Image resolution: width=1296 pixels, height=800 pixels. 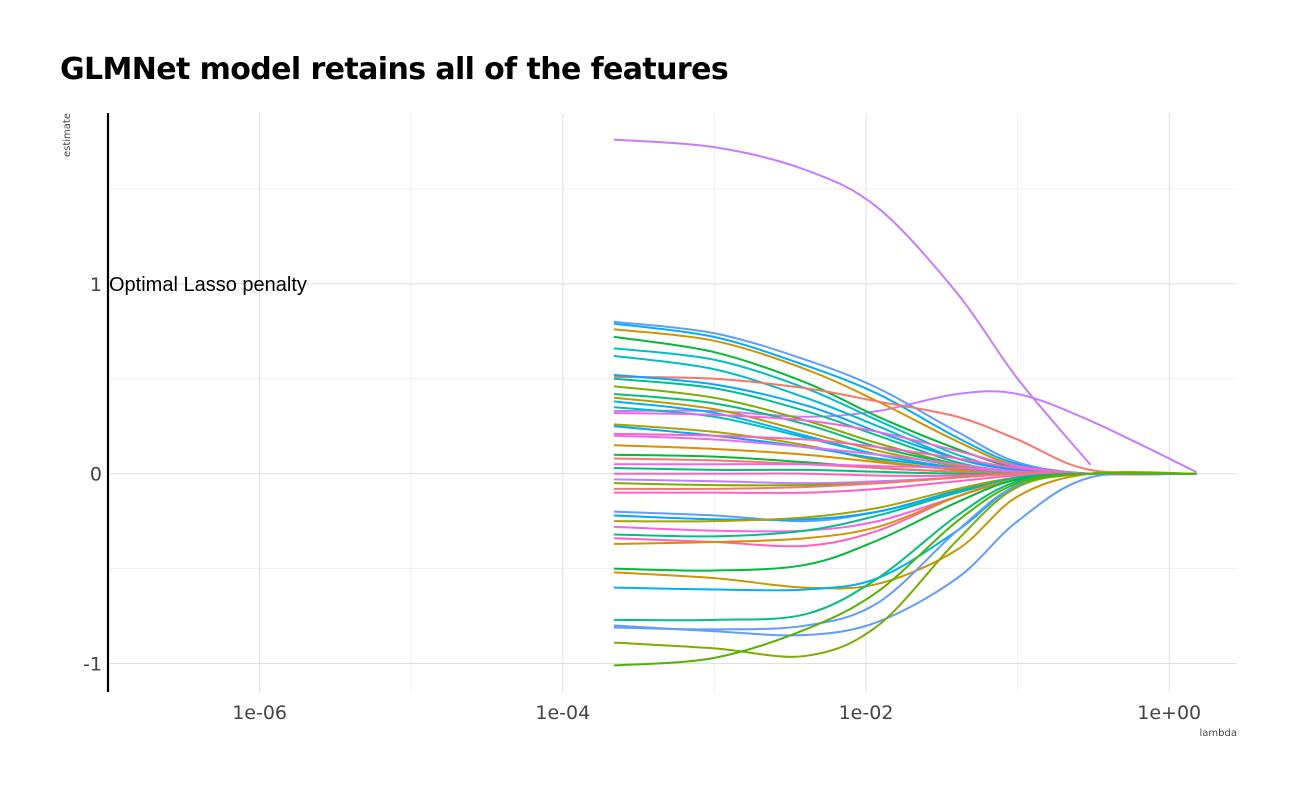 I want to click on y-tick-labels: -1 0 1, so click(x=92, y=475).